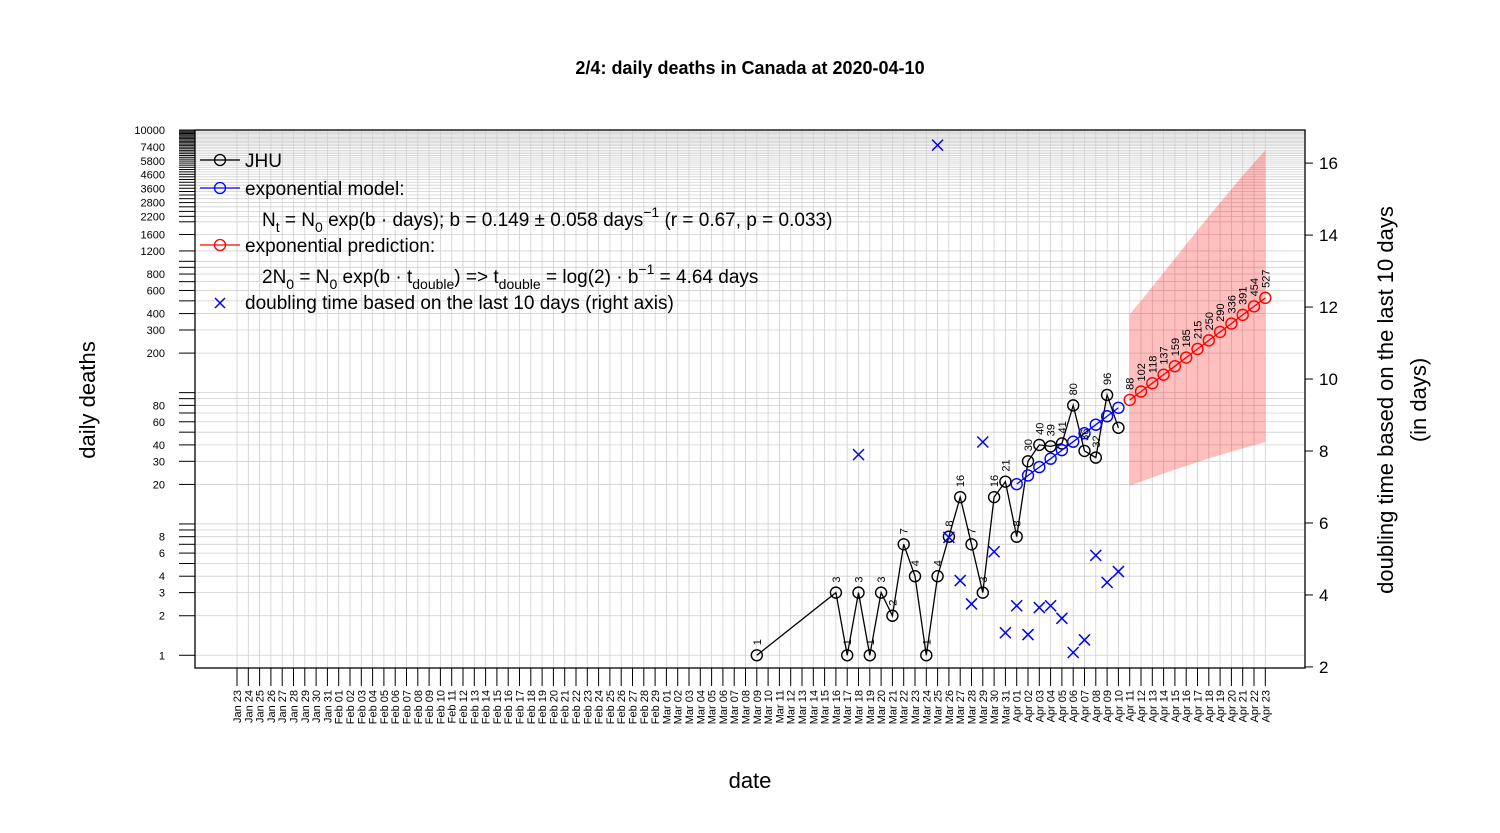 The height and width of the screenshot is (833, 1500). What do you see at coordinates (939, 707) in the screenshot?
I see `x-tick-label: Mar 25` at bounding box center [939, 707].